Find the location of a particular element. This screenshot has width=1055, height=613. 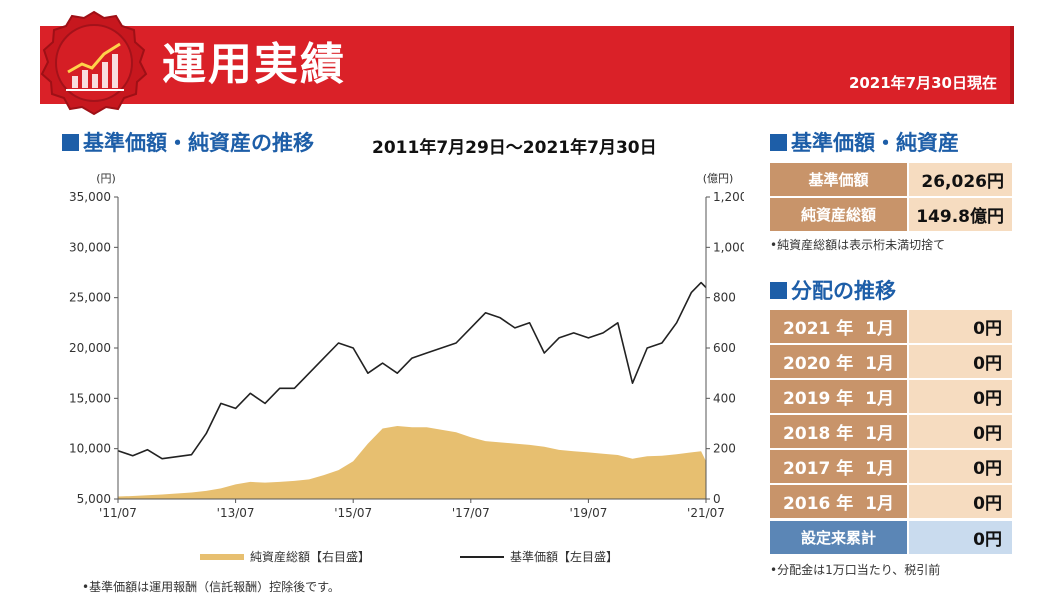

left-tick-label: 5,000 is located at coordinates (94, 499).